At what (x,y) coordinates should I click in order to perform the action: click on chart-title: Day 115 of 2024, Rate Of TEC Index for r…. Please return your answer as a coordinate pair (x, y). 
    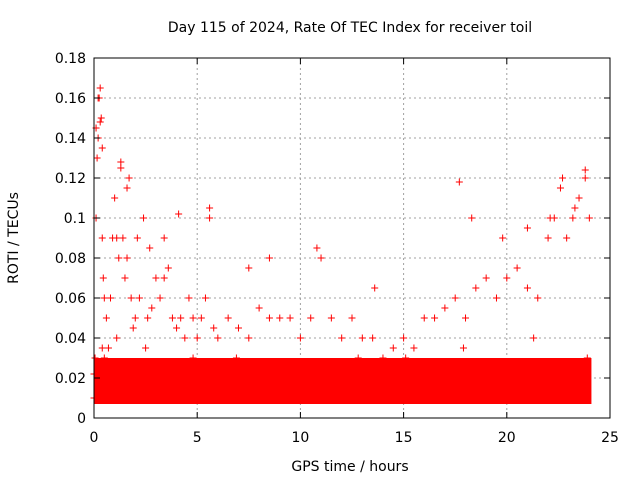
    Looking at the image, I should click on (350, 28).